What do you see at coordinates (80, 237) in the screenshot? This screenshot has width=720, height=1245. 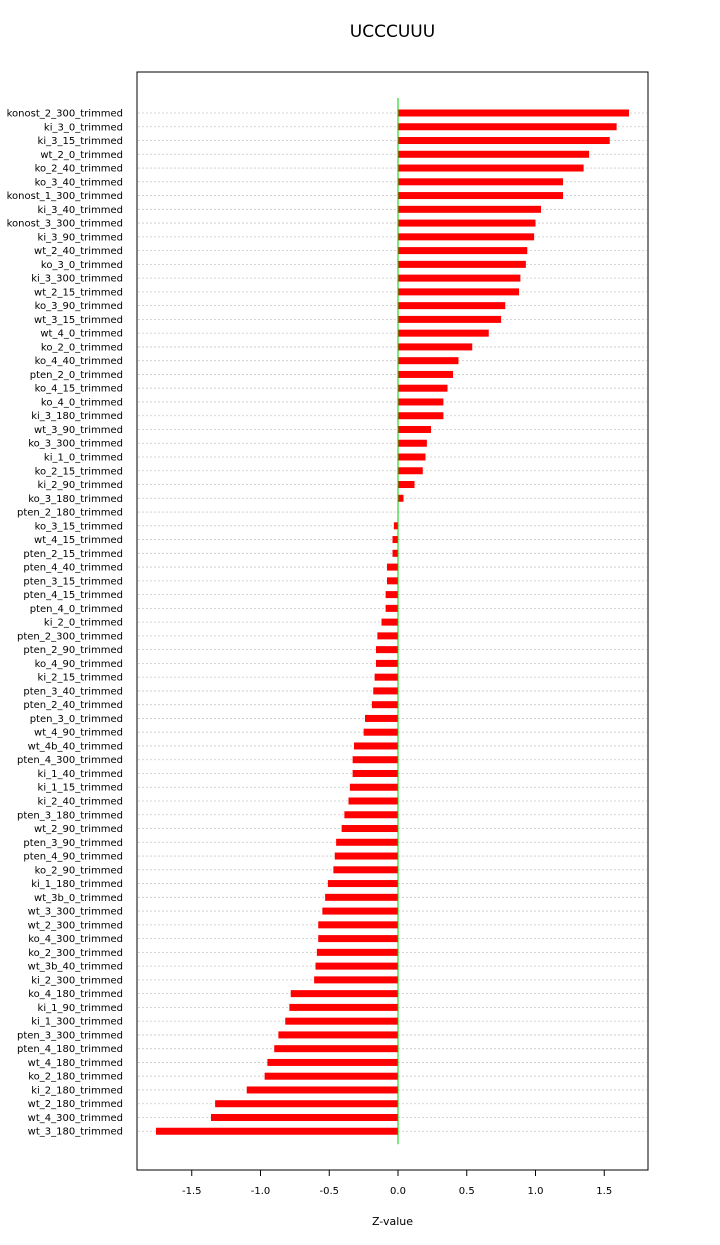 I see `row-label: ki_3_90_trimmed` at bounding box center [80, 237].